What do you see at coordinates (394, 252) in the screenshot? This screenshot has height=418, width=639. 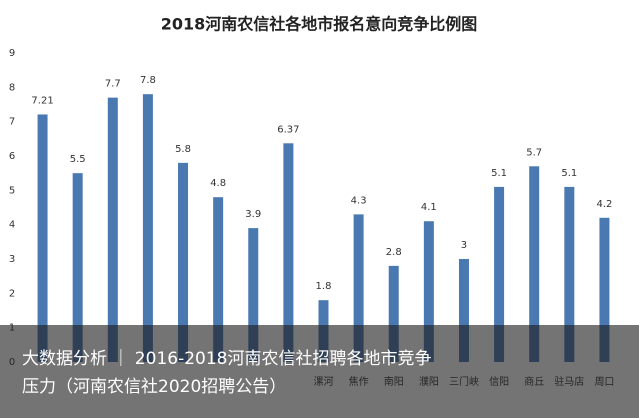 I see `data-label: 2.8` at bounding box center [394, 252].